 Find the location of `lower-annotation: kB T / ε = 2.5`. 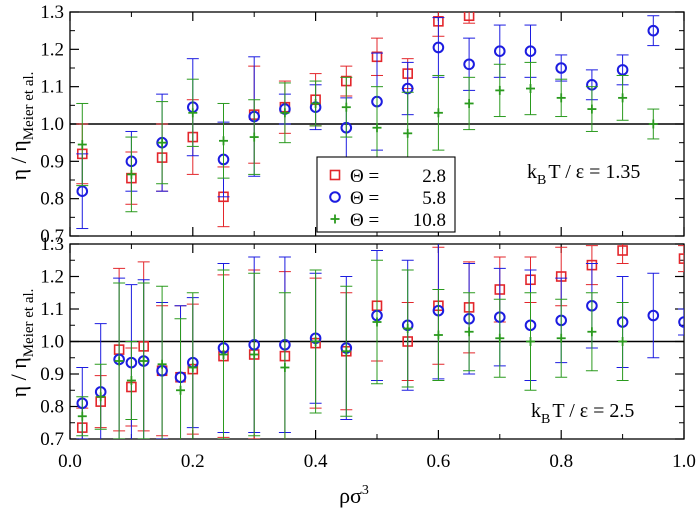

lower-annotation: kB T / ε = 2.5 is located at coordinates (582, 413).